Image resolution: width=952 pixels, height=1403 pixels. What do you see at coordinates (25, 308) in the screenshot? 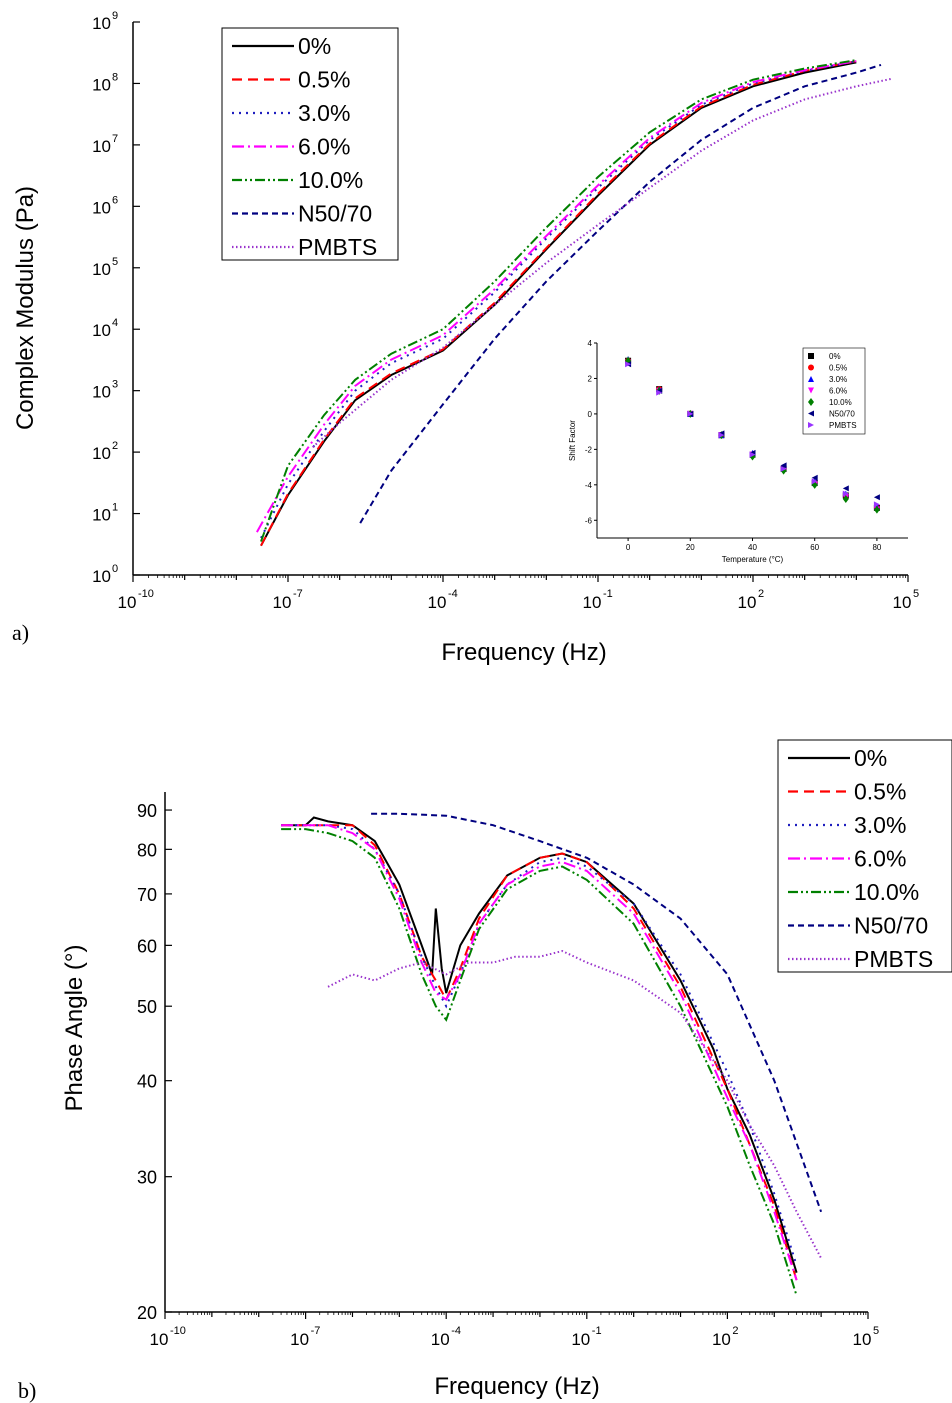
I see `y-axis-title-a: Complex Modulus (Pa)` at bounding box center [25, 308].